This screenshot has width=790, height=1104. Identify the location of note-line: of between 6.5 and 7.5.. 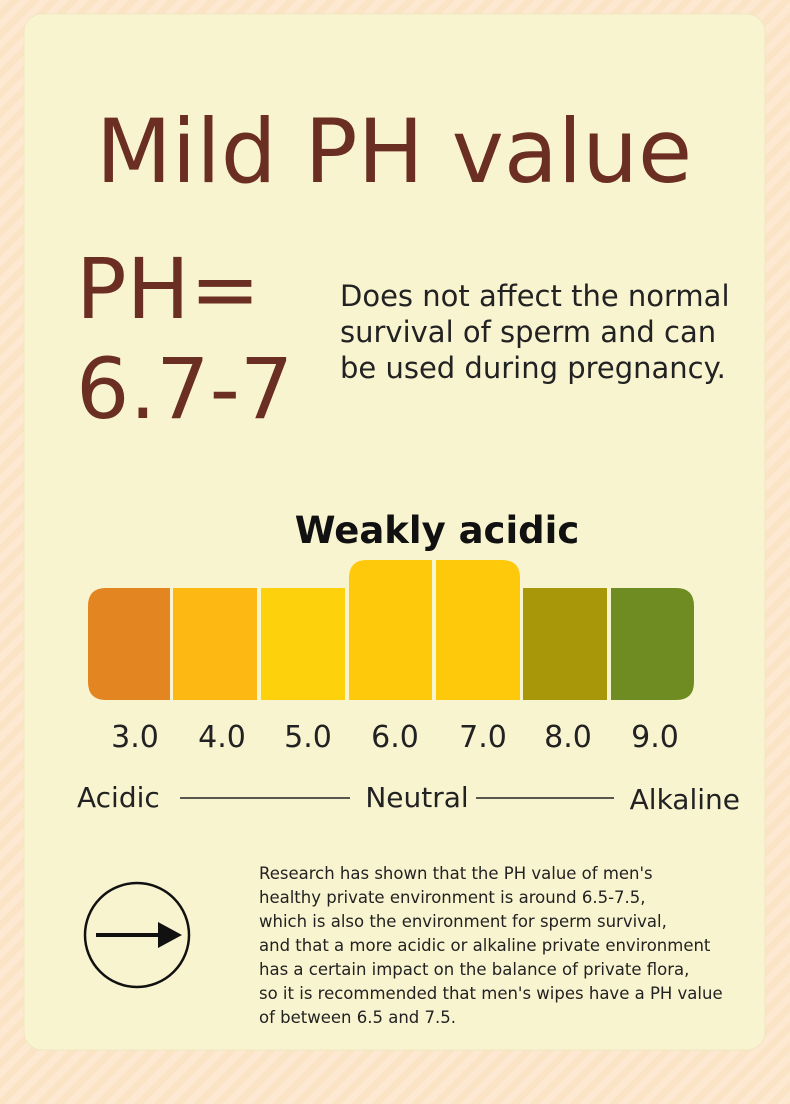
(357, 1017).